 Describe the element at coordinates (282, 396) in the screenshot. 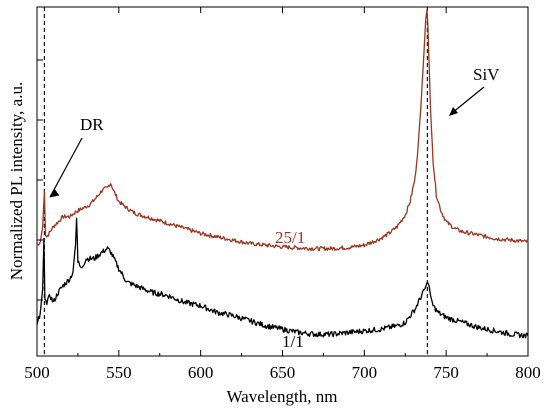

I see `x-axis-title: Wavelength, nm` at that location.